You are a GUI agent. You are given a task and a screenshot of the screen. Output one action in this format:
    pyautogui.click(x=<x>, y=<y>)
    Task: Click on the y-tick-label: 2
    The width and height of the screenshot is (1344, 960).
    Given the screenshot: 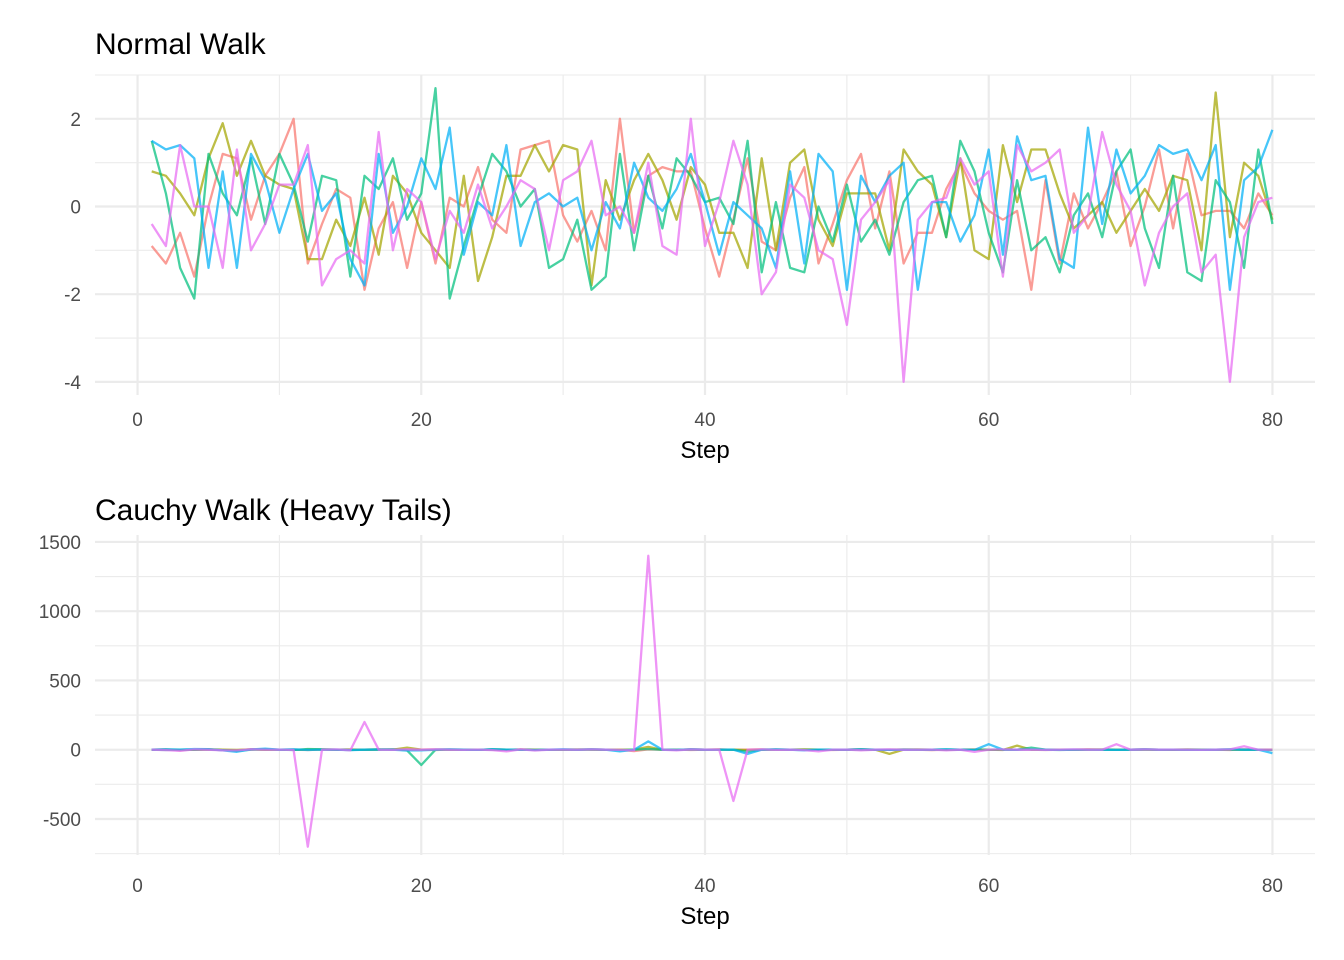 What is the action you would take?
    pyautogui.click(x=75, y=120)
    